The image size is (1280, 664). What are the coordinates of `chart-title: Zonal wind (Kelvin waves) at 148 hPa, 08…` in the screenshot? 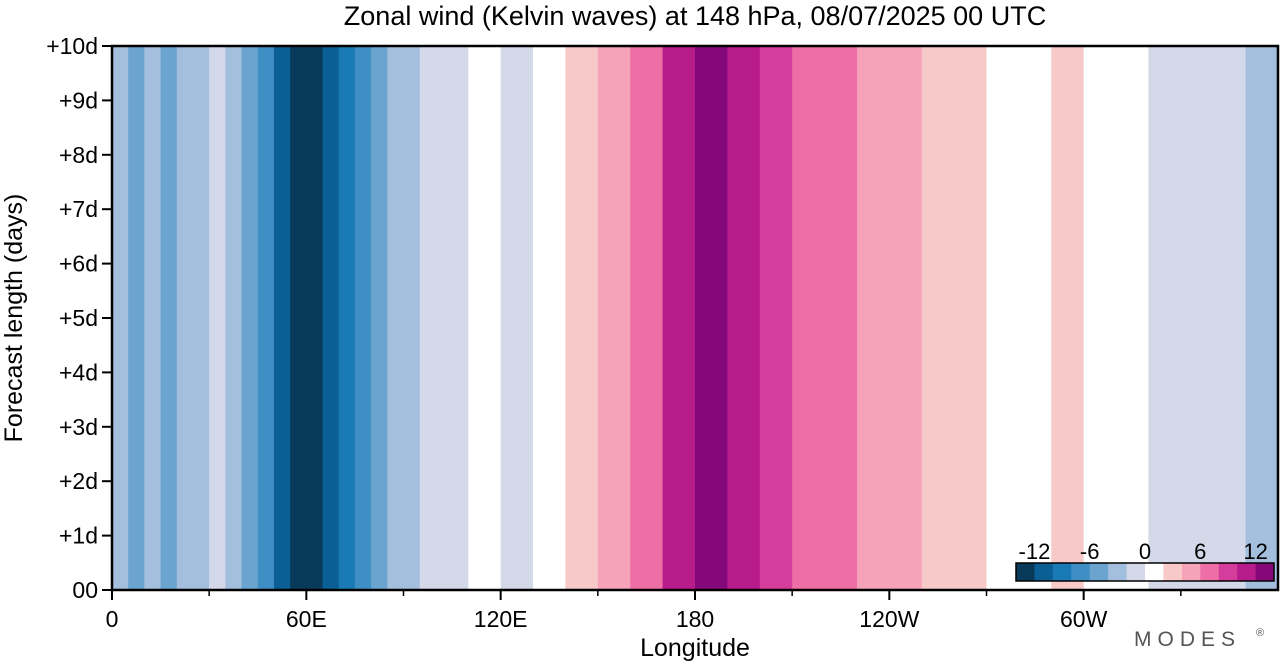 It's located at (695, 16).